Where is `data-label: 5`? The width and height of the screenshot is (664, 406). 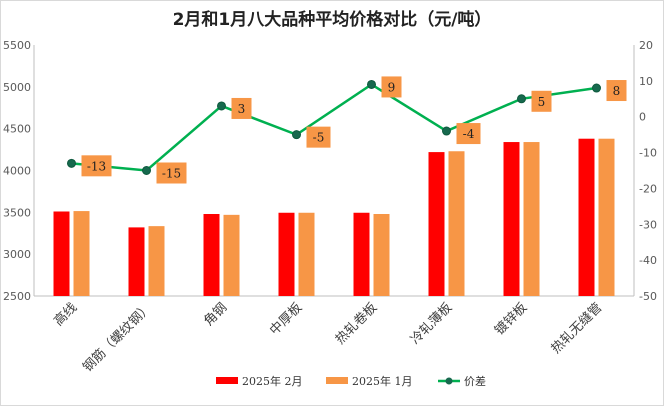
data-label: 5 is located at coordinates (542, 102).